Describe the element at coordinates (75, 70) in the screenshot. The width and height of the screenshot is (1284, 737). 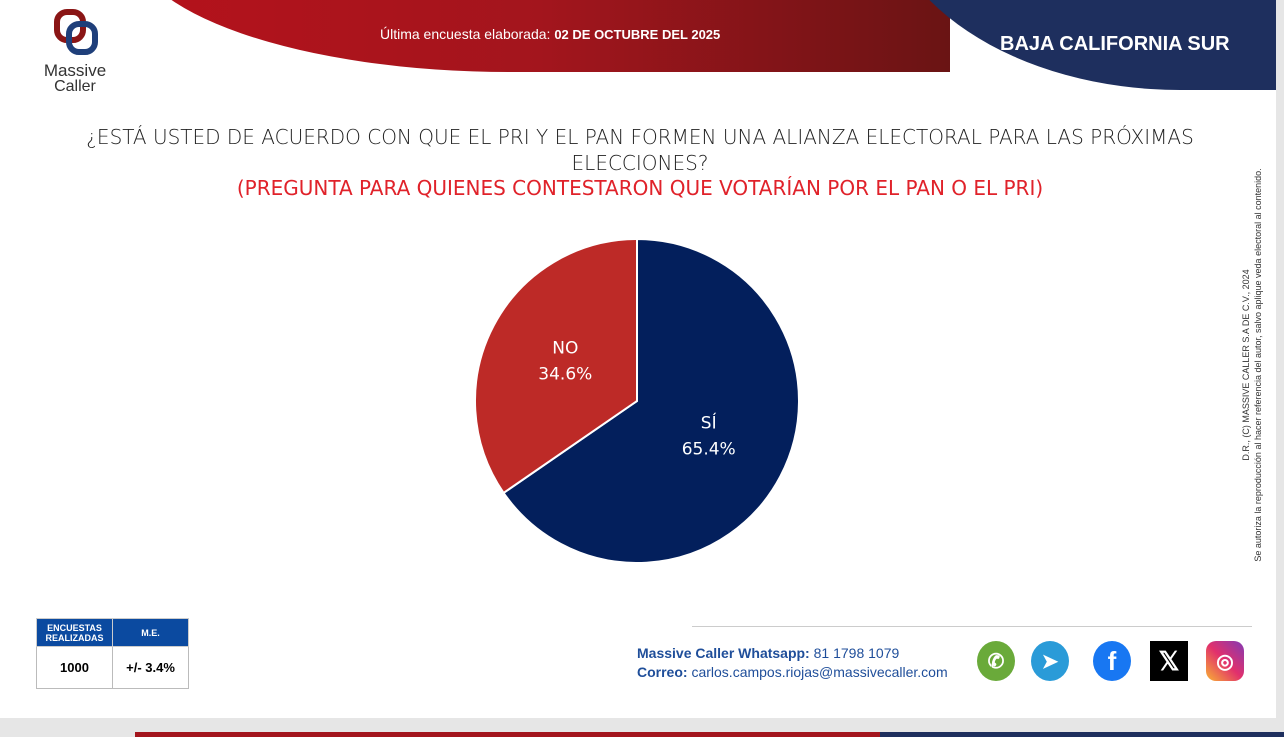
I see `logo-text-1: Massive` at that location.